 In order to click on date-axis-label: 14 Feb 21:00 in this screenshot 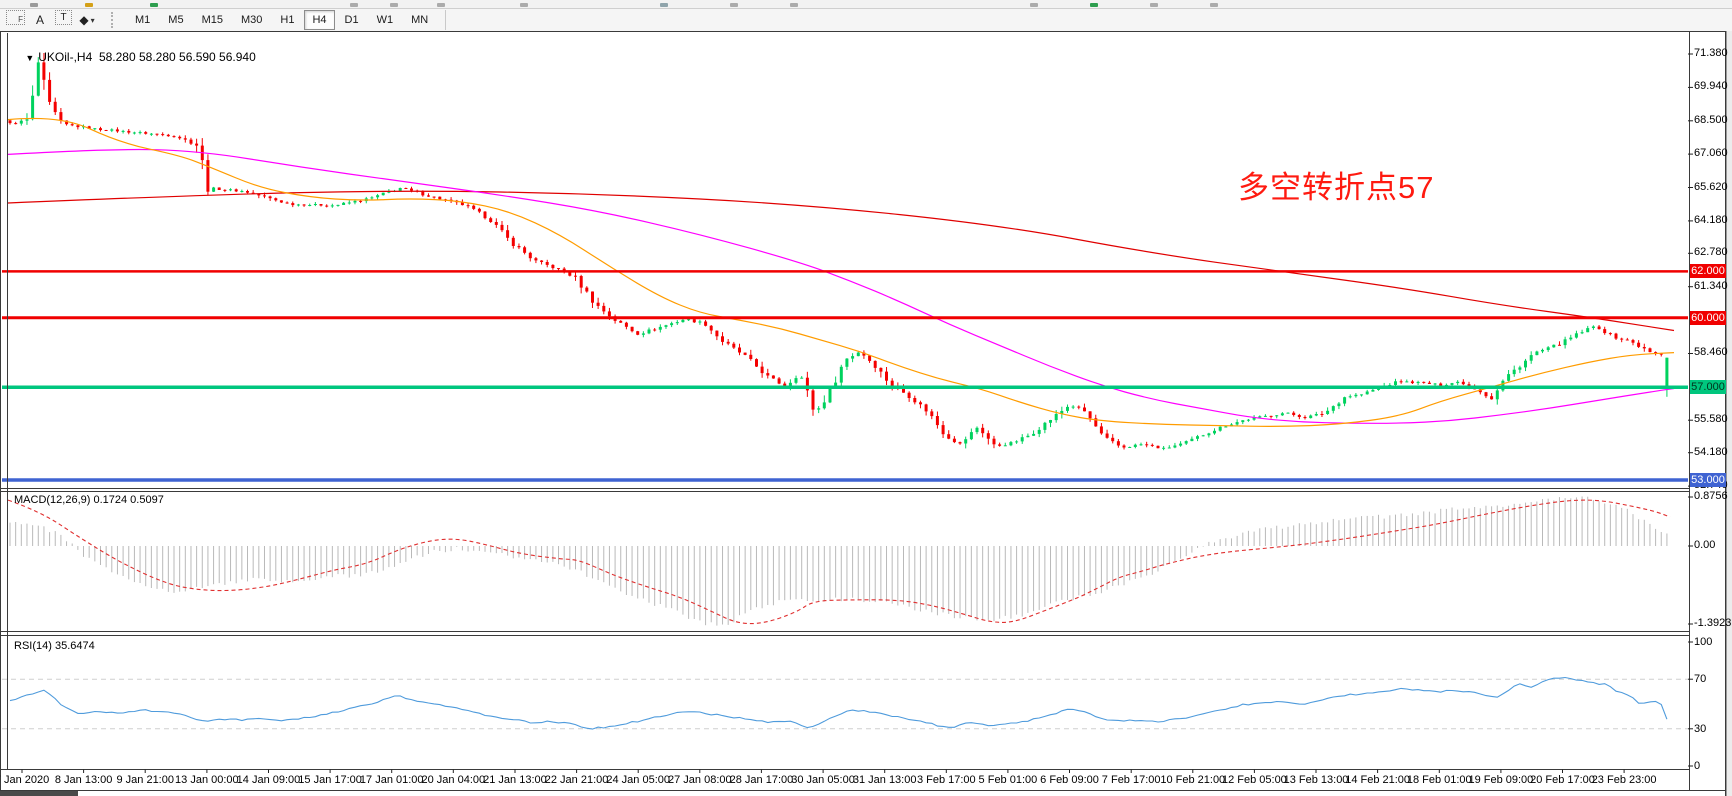, I will do `click(1378, 780)`.